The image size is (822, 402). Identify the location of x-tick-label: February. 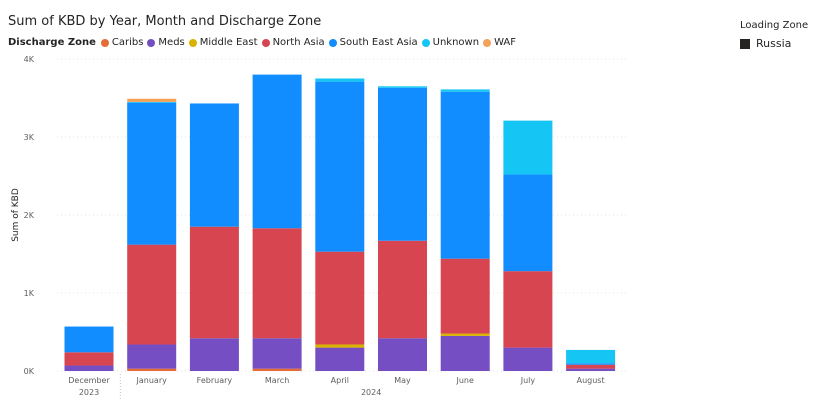
(215, 380).